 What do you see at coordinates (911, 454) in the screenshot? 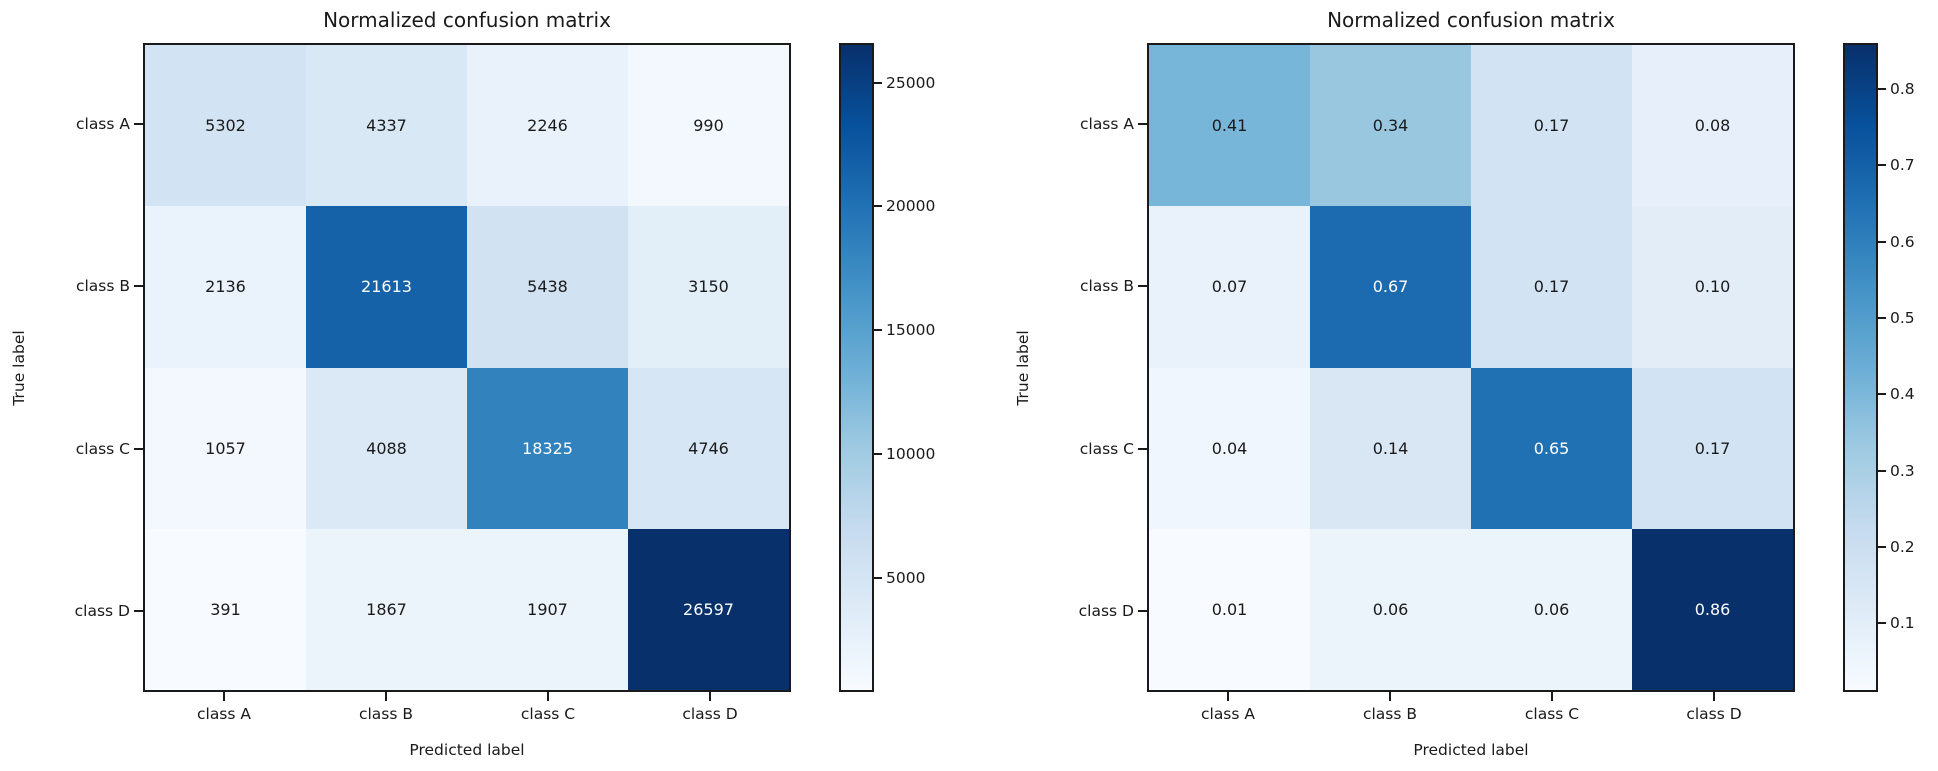
I see `colorbar-tick-label: 10000` at bounding box center [911, 454].